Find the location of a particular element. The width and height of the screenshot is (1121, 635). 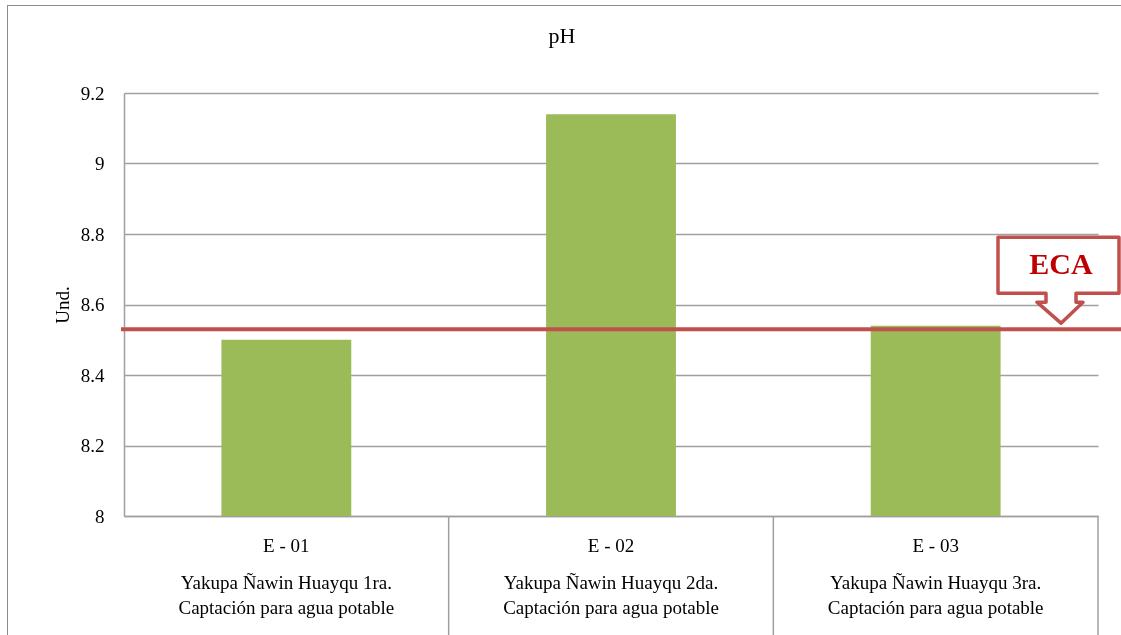

x-tick-label: E - 01 Yakupa Ñawin Huayqu 1ra. Captación para agua potable is located at coordinates (286, 576).